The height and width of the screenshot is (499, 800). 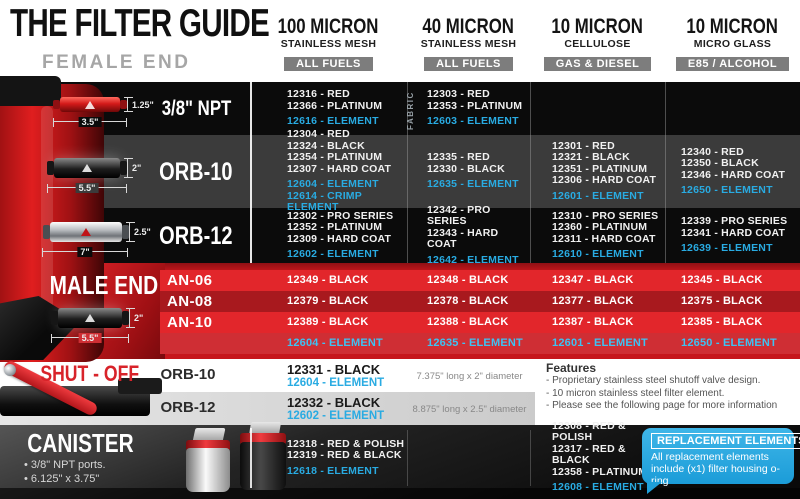 I want to click on part-number: 12377 - BLACK, so click(x=593, y=301).